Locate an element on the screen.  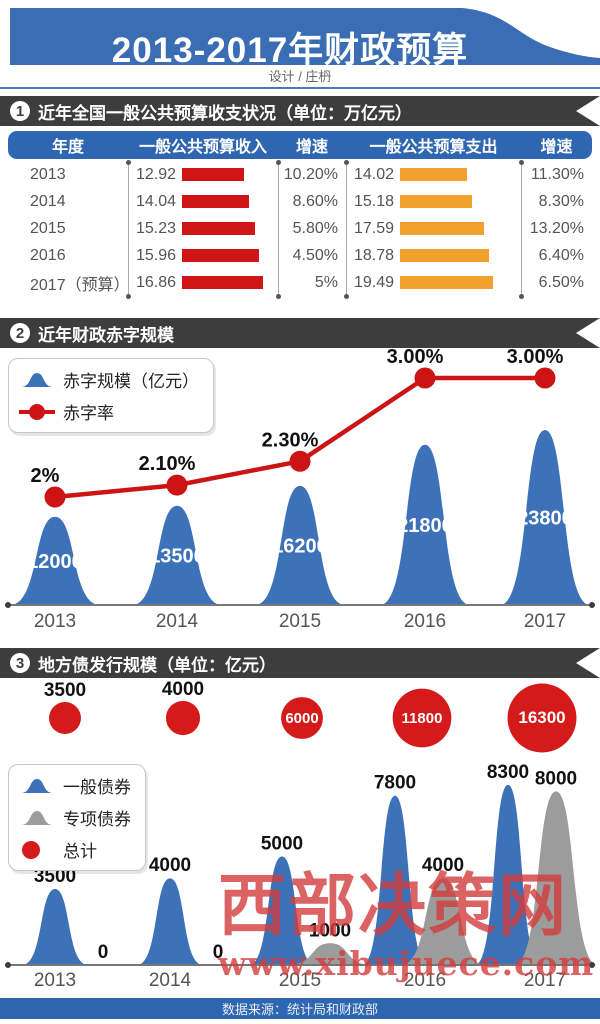
special-bond-label: 0 is located at coordinates (218, 952).